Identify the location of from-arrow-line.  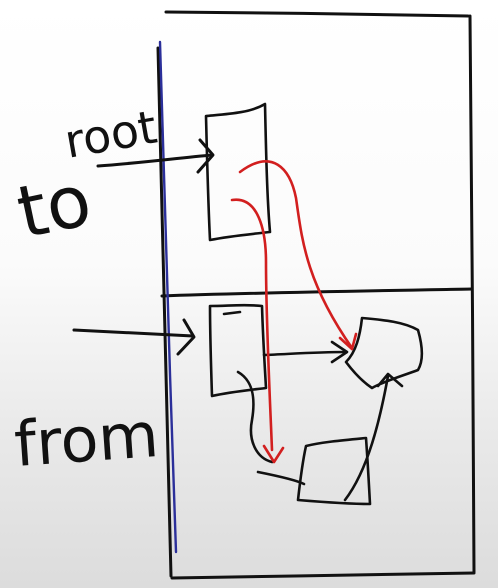
(133, 333).